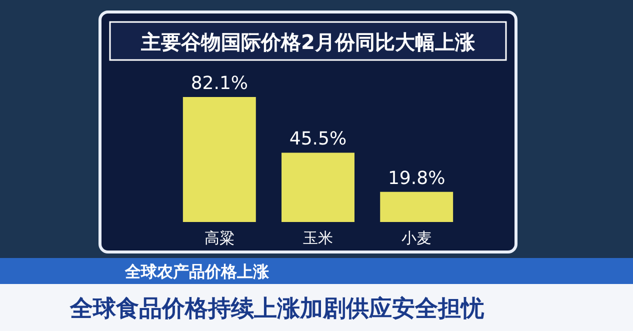  Describe the element at coordinates (308, 42) in the screenshot. I see `chart-title: 主要谷物国际价格2月份同比大幅上涨` at that location.